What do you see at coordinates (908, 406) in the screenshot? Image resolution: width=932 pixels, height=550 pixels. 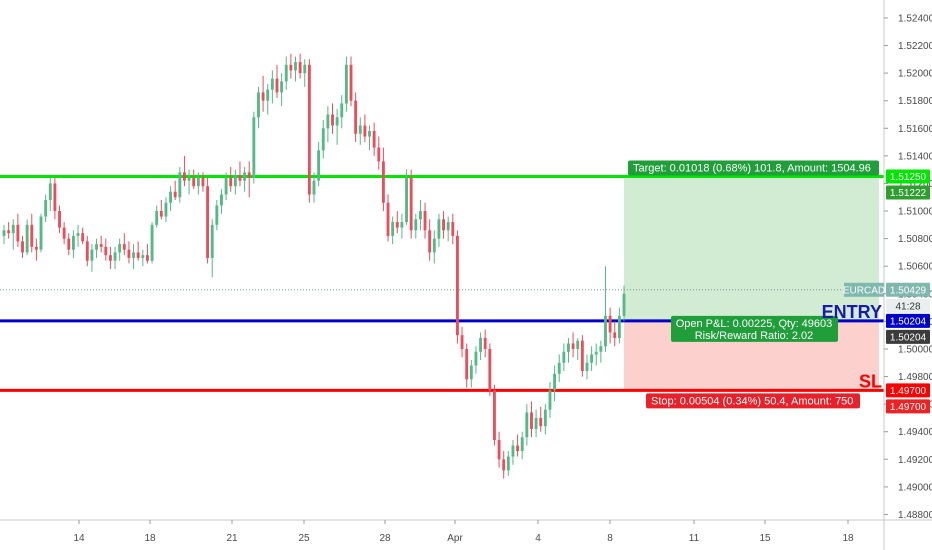 I see `stop-price-tag-2: 1.49700` at bounding box center [908, 406].